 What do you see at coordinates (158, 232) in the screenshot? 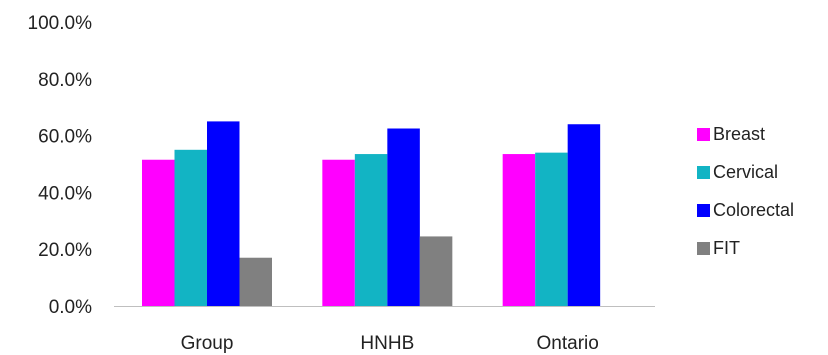
I see `bar-breast-group` at bounding box center [158, 232].